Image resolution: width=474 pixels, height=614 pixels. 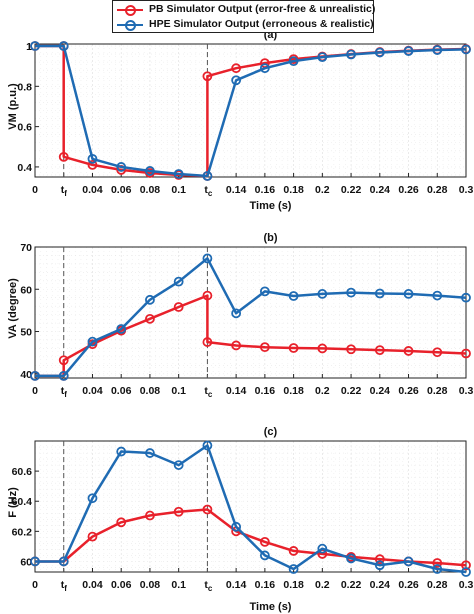 I want to click on legend-marker-hpe, so click(x=130, y=25).